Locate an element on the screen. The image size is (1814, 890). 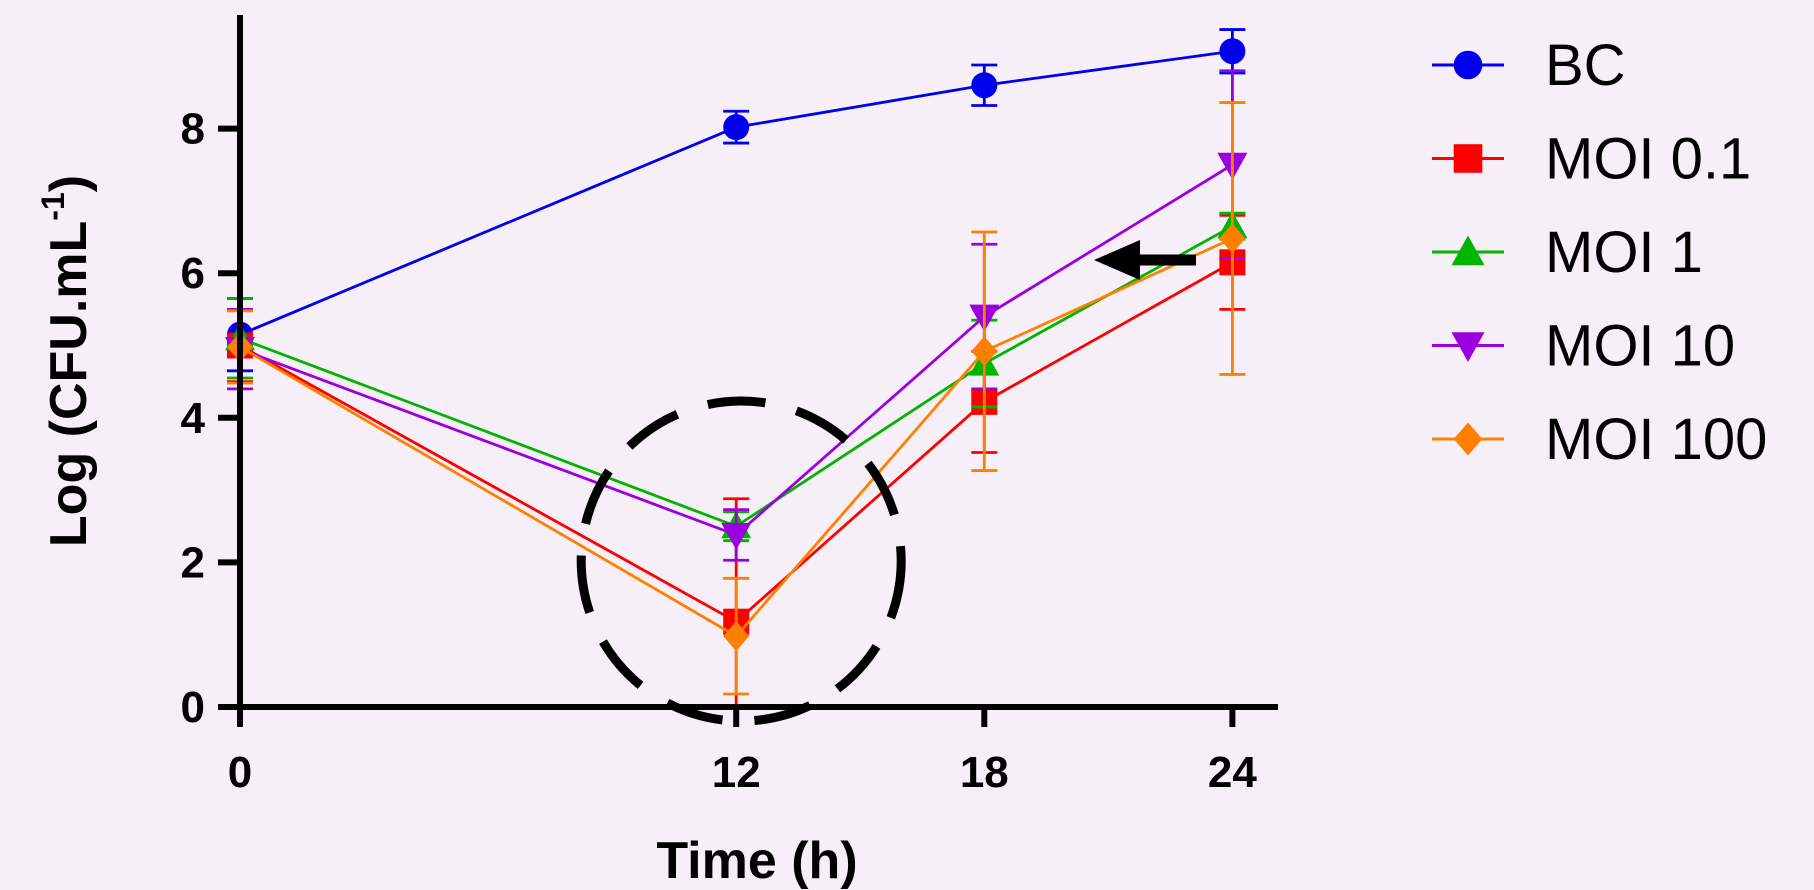
legend-item-moi-1: MOI 1 is located at coordinates (1567, 252).